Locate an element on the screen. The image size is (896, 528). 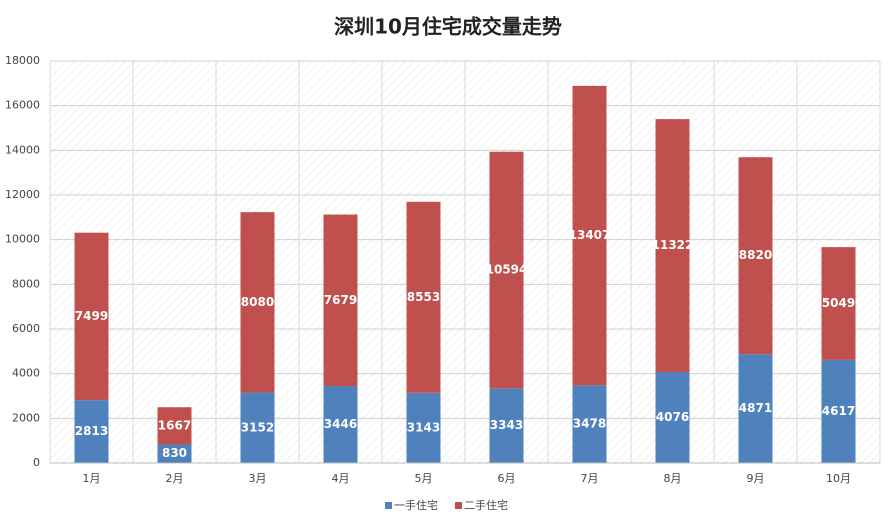
y-tick-label: 4000 is located at coordinates (26, 373).